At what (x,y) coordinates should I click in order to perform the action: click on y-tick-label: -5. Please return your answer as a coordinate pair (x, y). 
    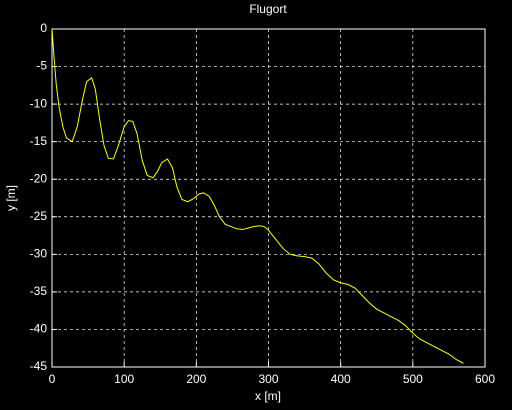
    Looking at the image, I should click on (41, 66).